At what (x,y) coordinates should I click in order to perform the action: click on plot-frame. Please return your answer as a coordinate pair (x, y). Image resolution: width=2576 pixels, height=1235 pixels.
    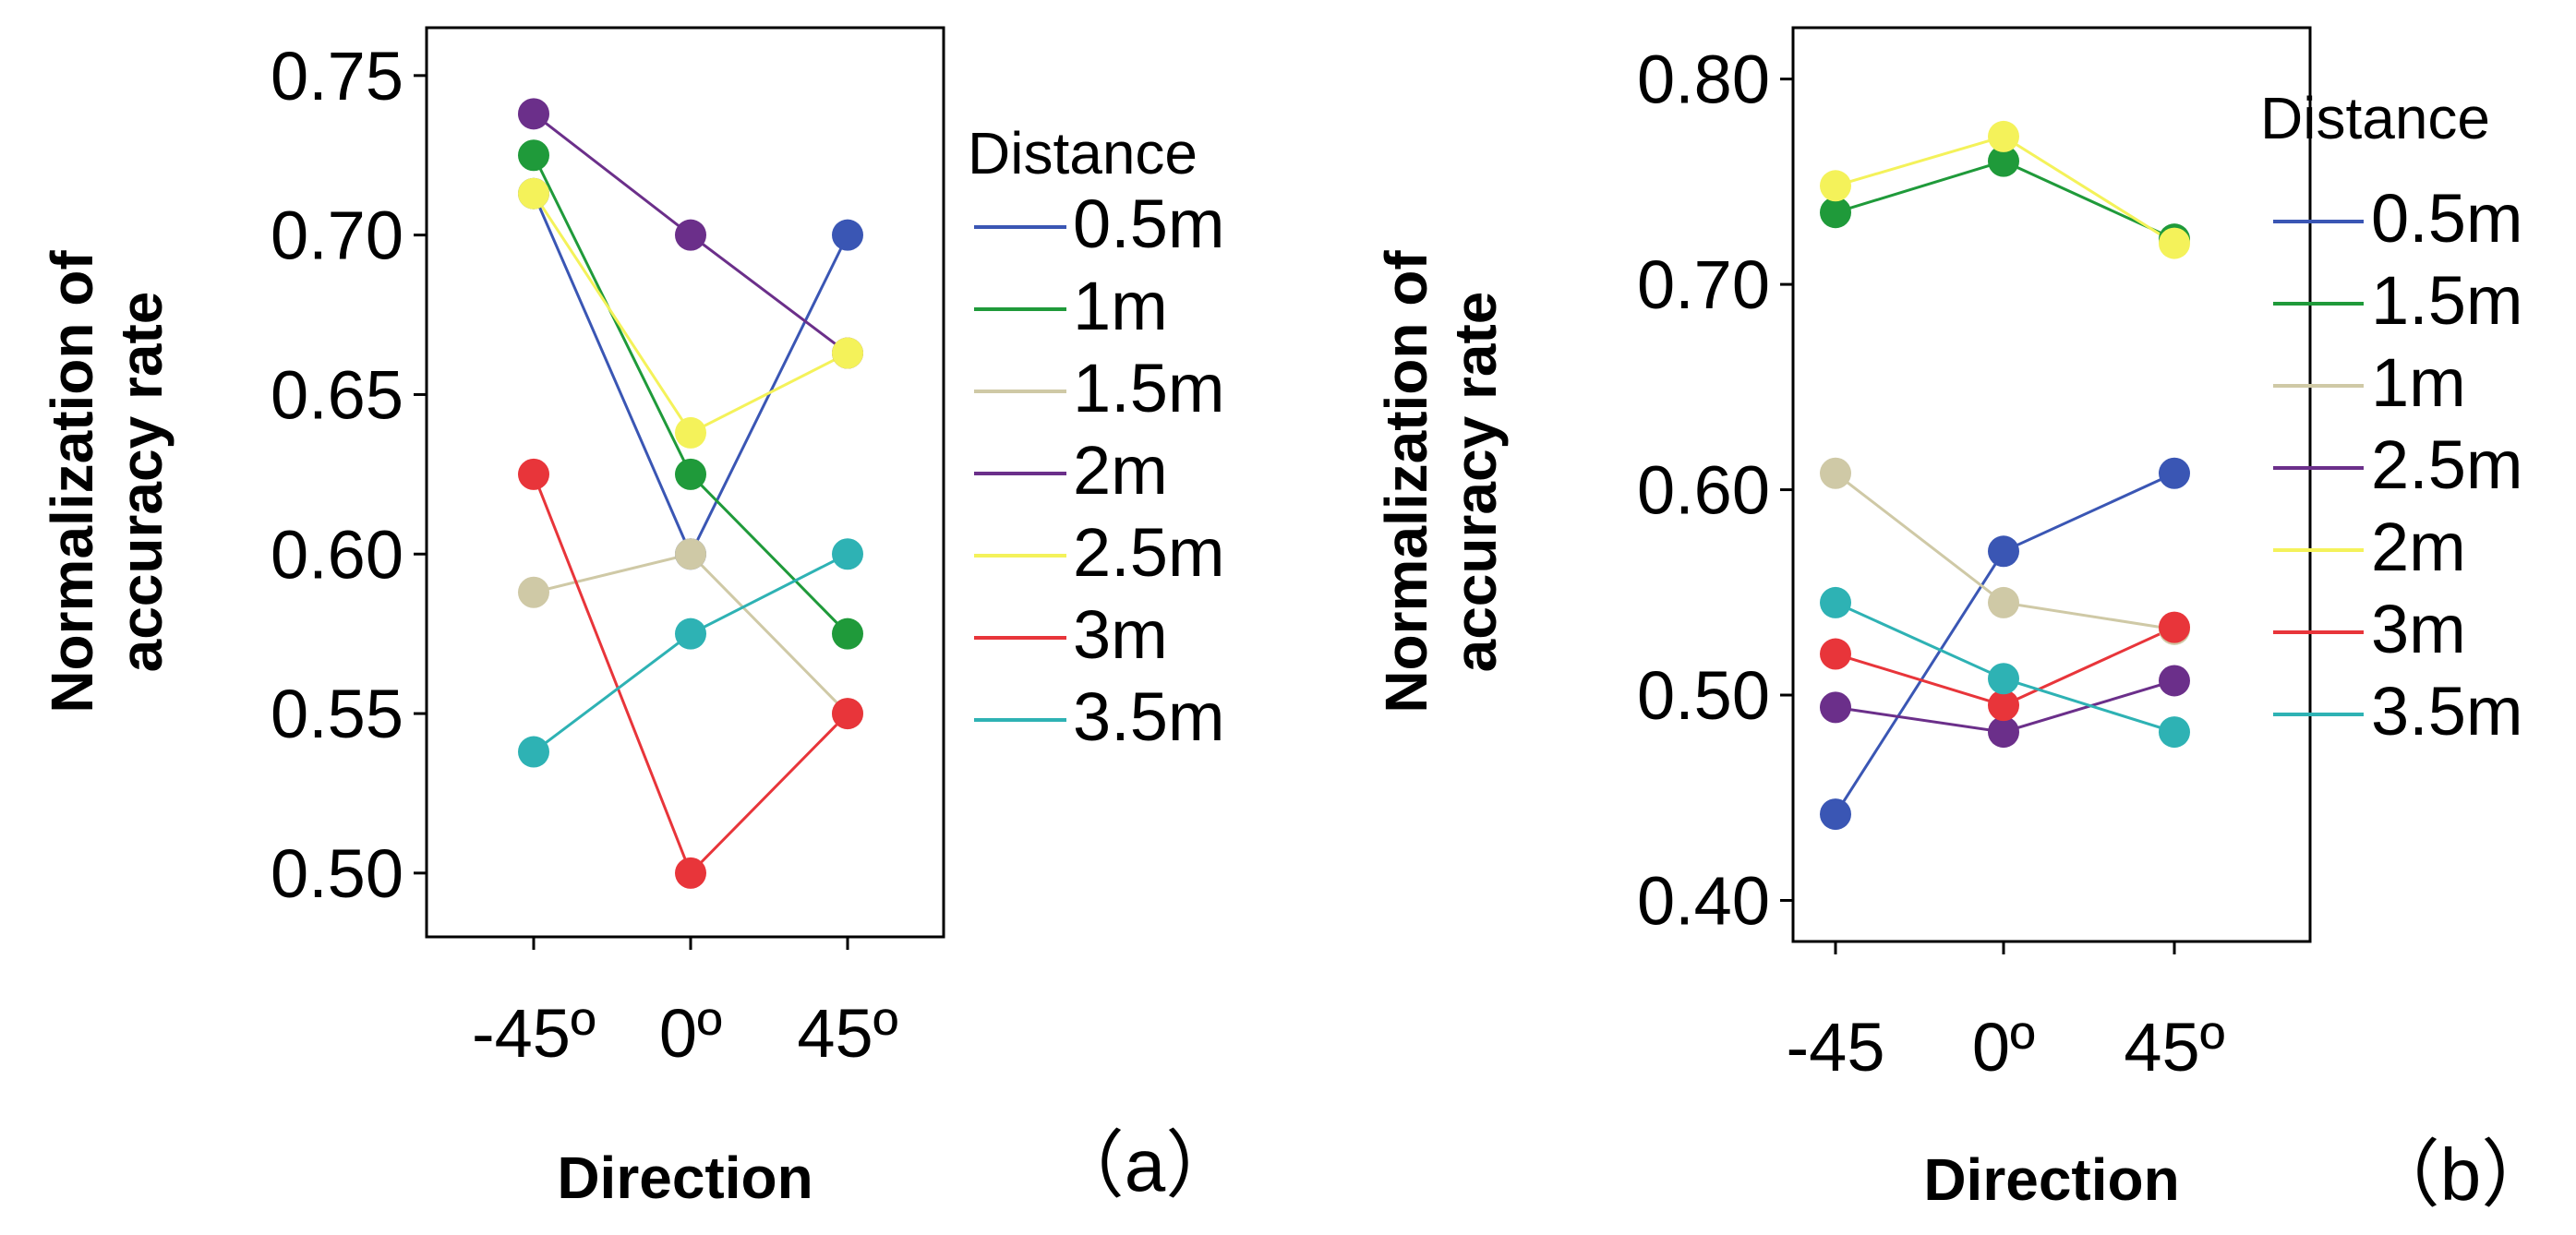
    Looking at the image, I should click on (685, 482).